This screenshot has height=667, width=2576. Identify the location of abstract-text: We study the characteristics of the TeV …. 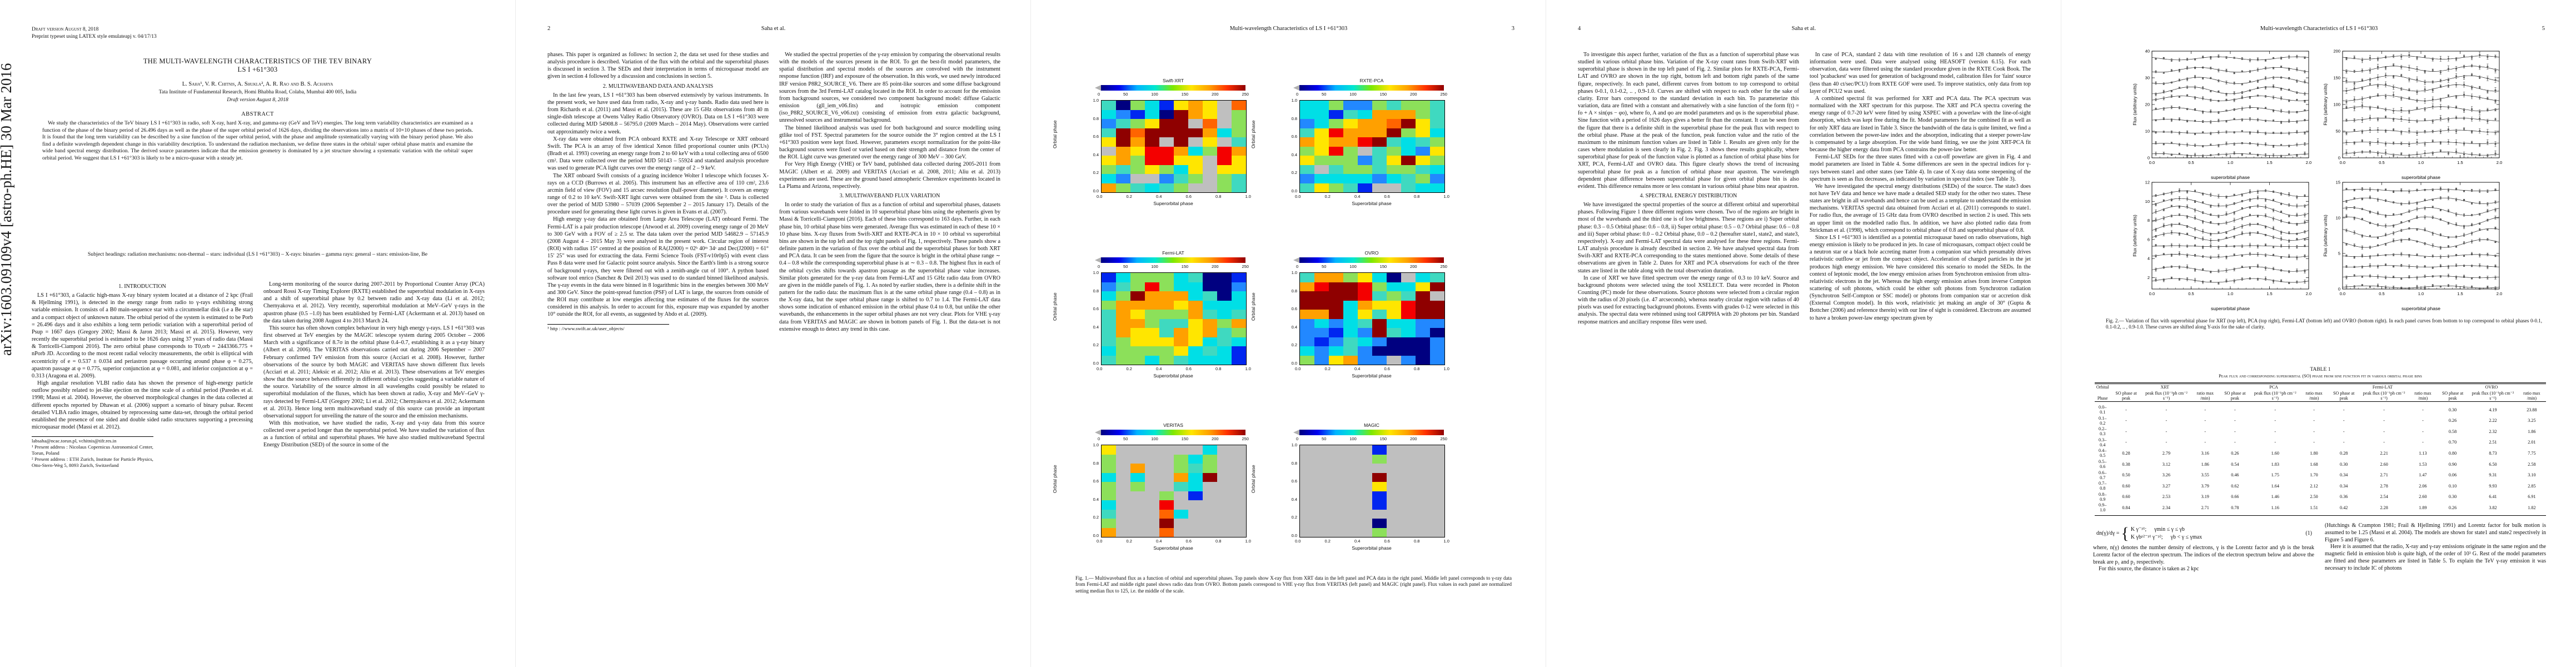
(257, 140).